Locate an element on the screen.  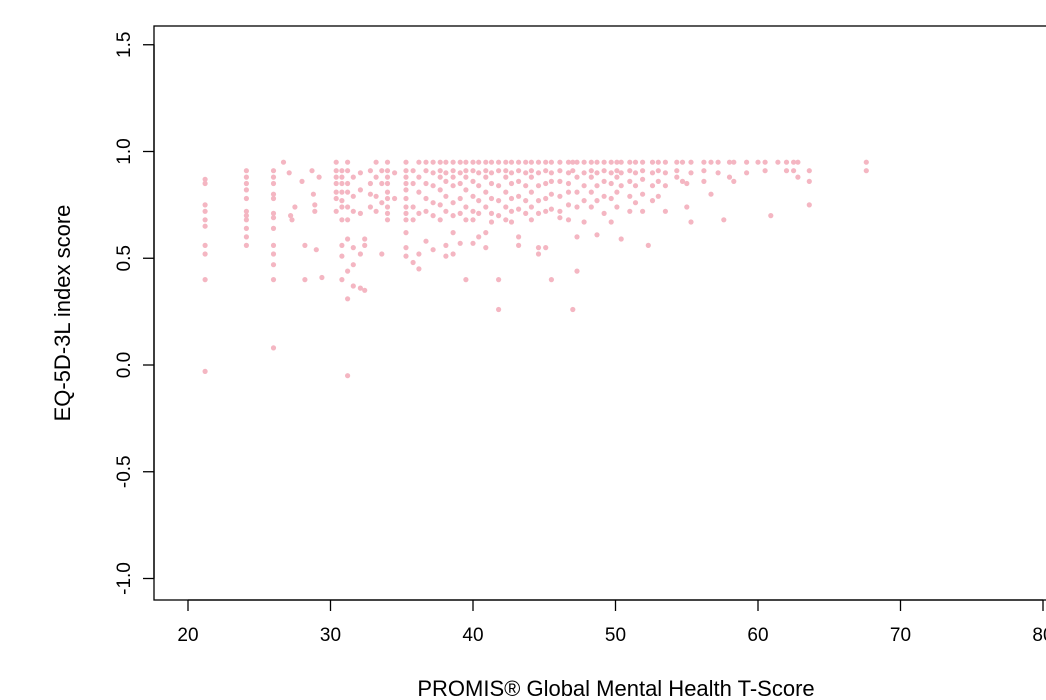
x-tick-label: 30 is located at coordinates (330, 635).